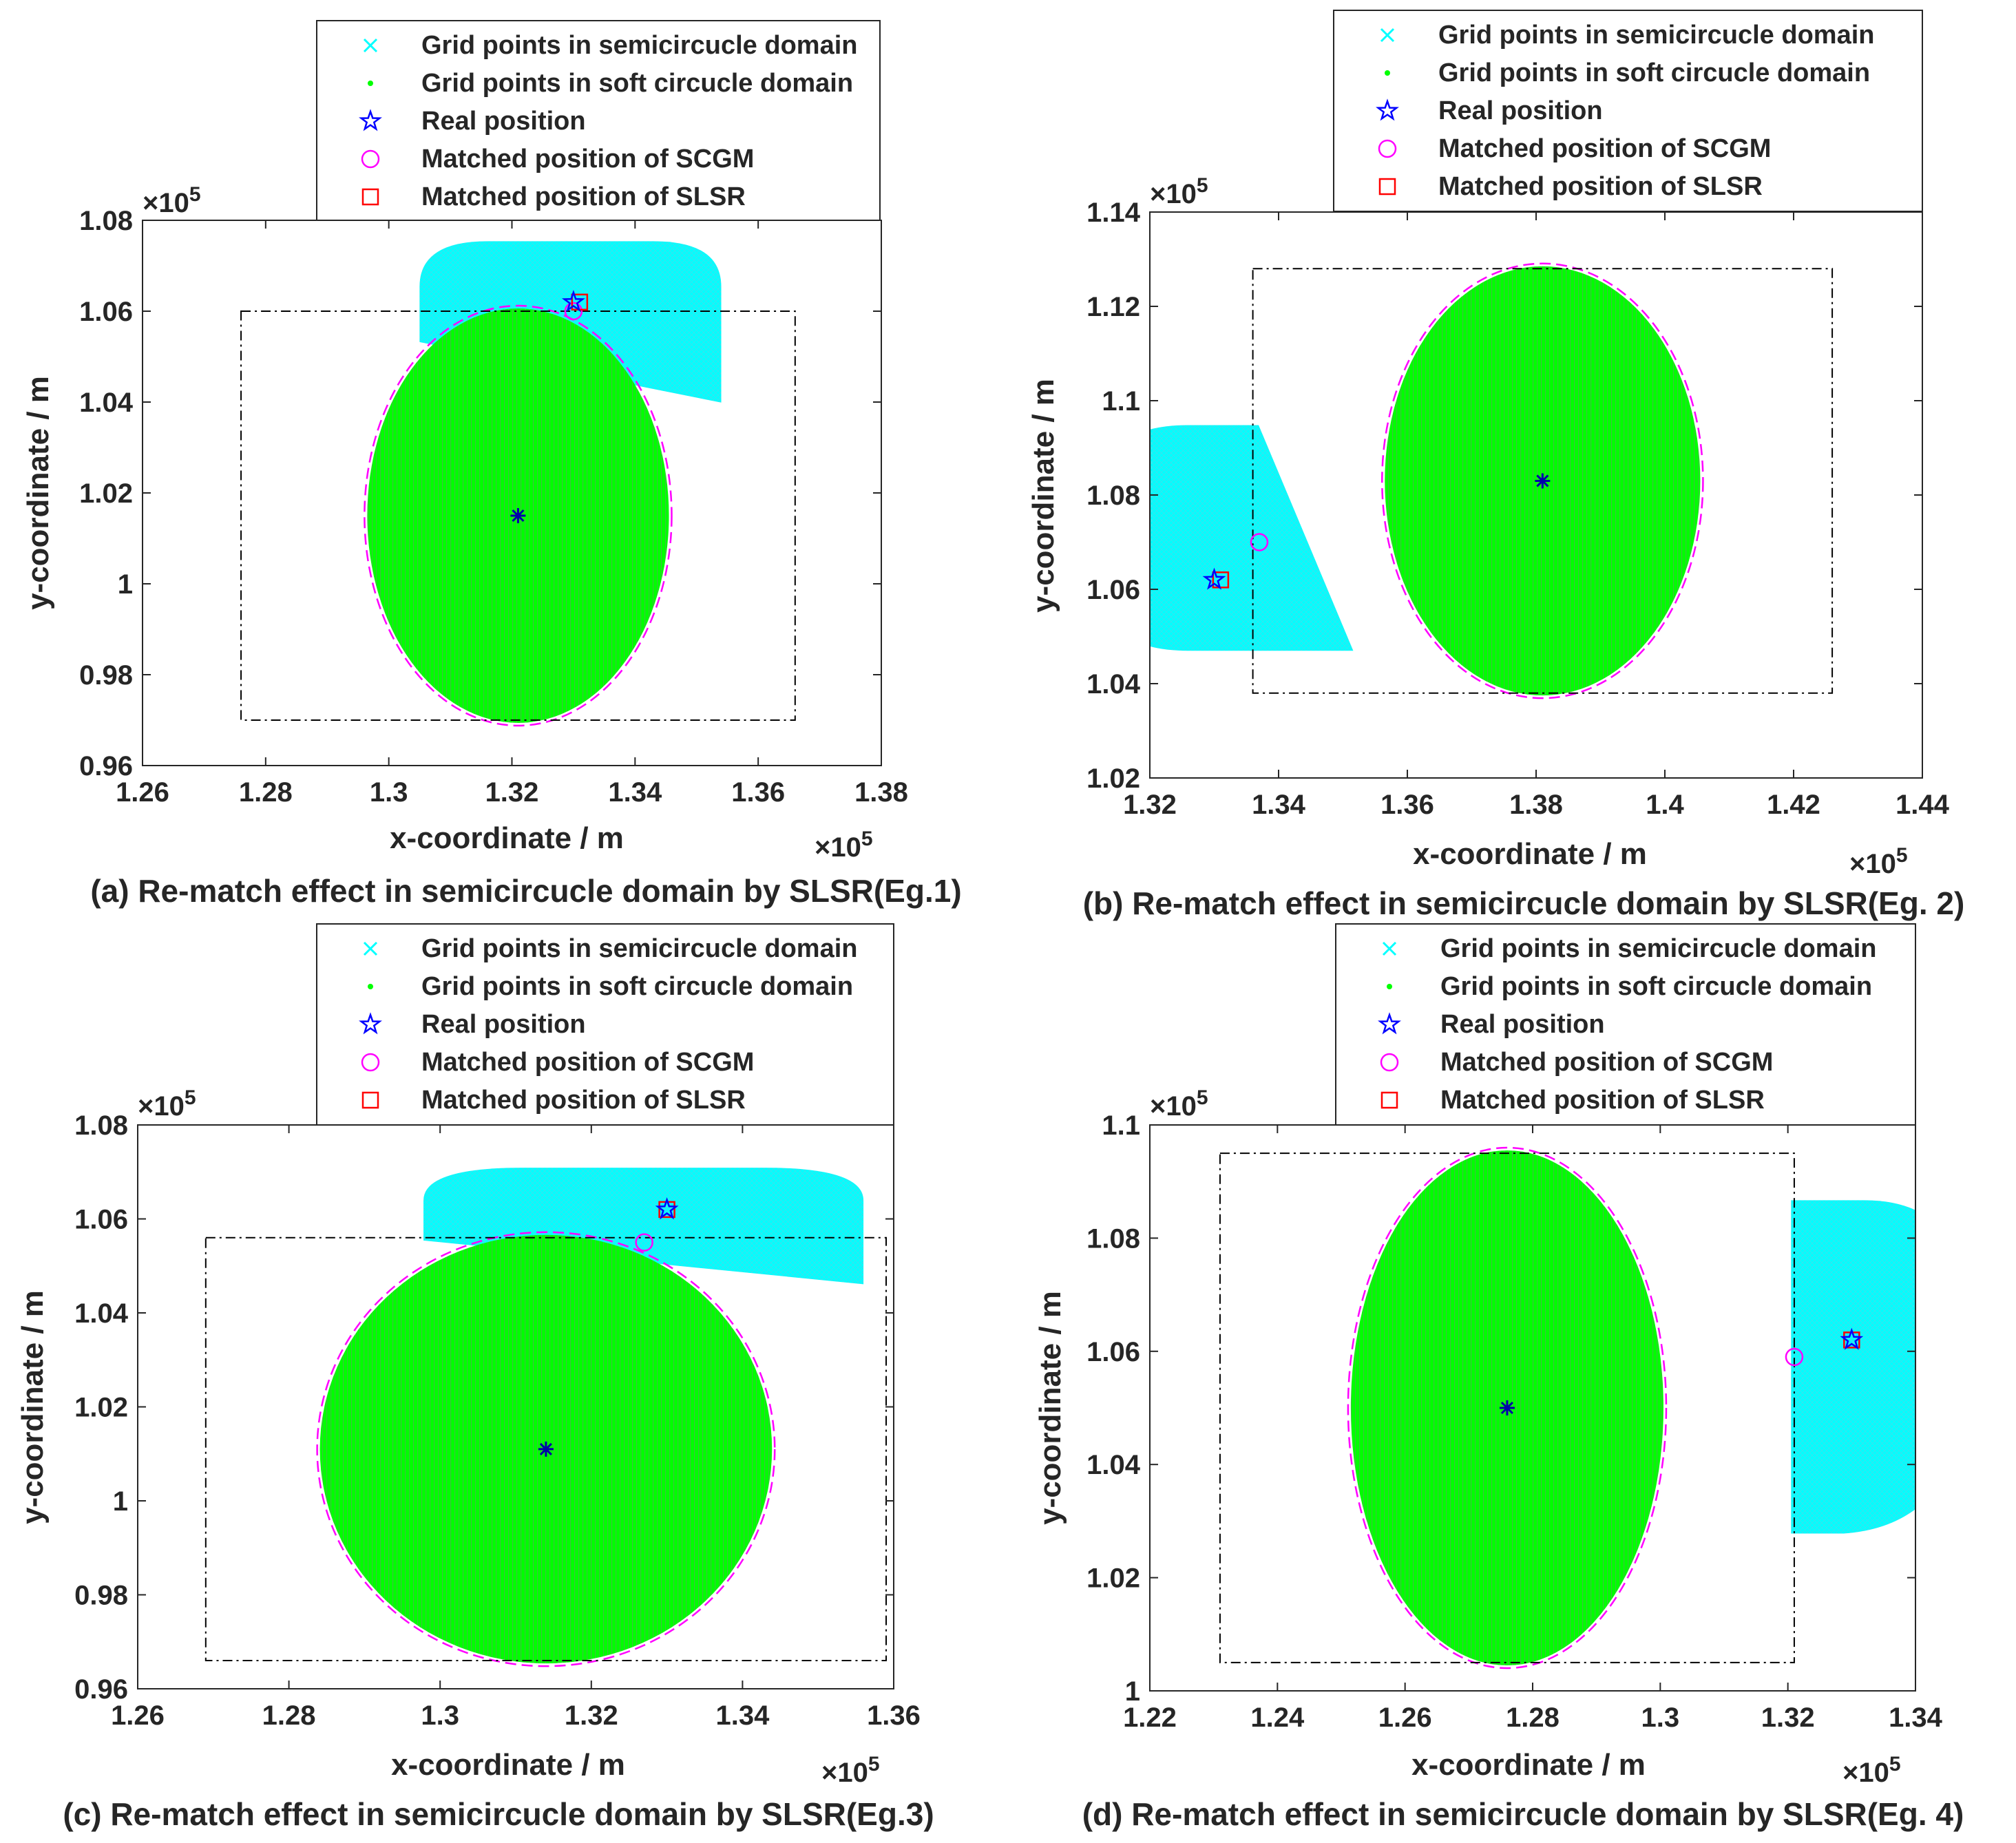  I want to click on legend-marker-star-c, so click(370, 1023).